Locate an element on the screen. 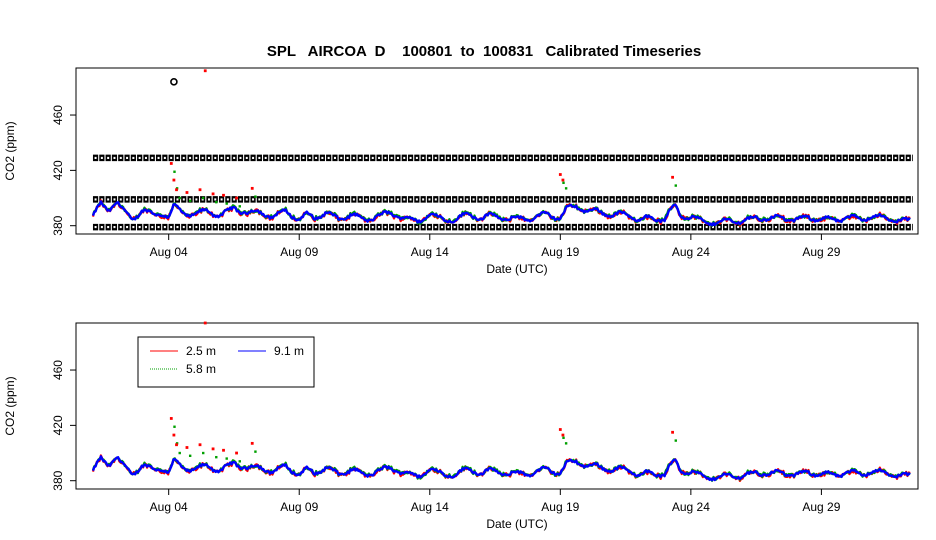 The width and height of the screenshot is (936, 540). calibration-series is located at coordinates (502, 192).